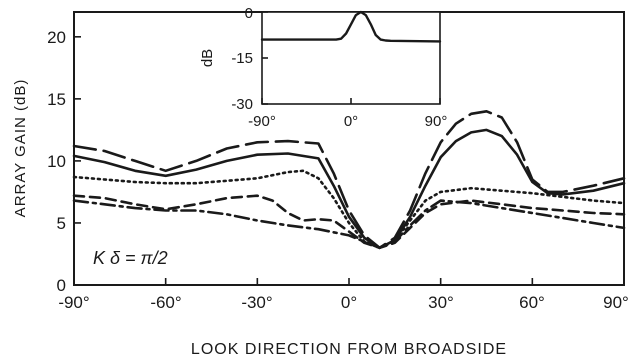 This screenshot has width=641, height=364. What do you see at coordinates (349, 302) in the screenshot?
I see `x-tick-label: 0°` at bounding box center [349, 302].